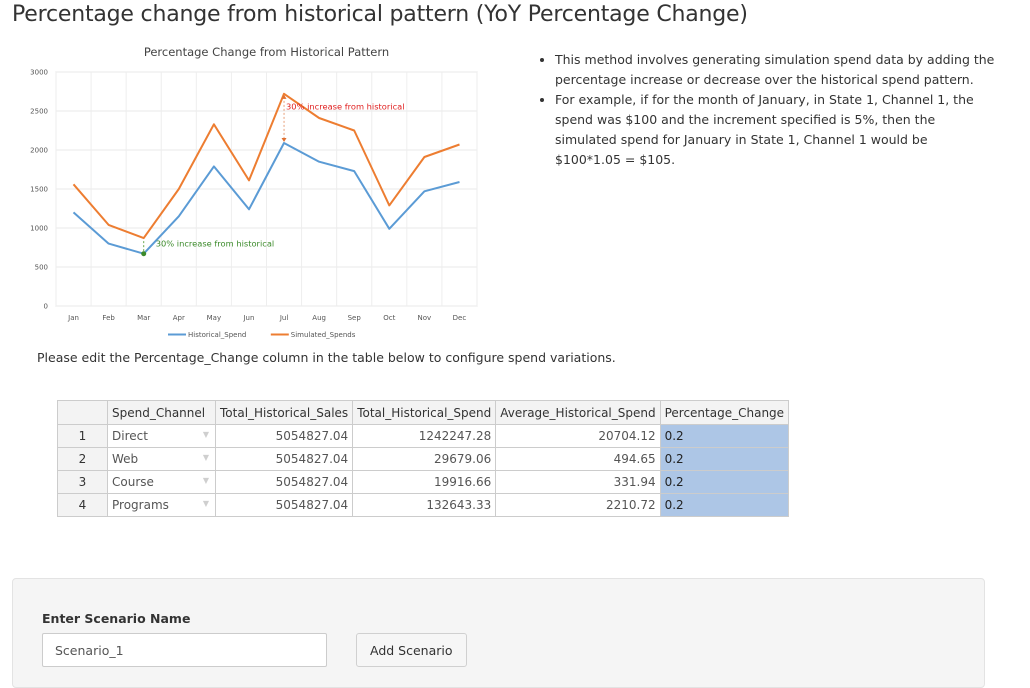  I want to click on total-historical-spend-cell: 132643.33, so click(424, 505).